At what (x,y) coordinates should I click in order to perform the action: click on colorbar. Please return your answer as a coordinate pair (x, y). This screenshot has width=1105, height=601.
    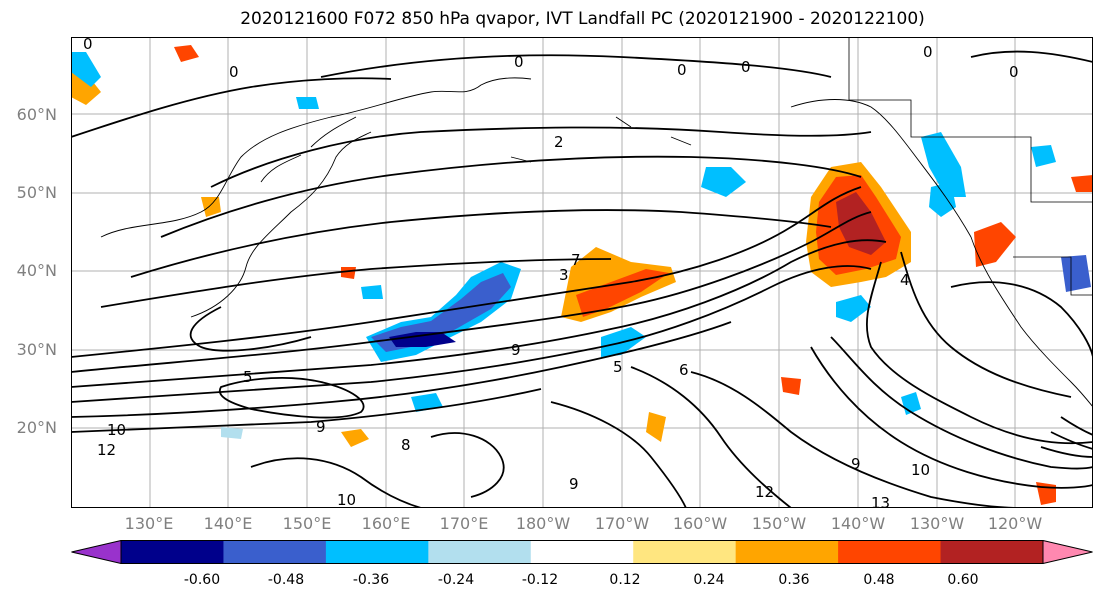
    Looking at the image, I should click on (582, 552).